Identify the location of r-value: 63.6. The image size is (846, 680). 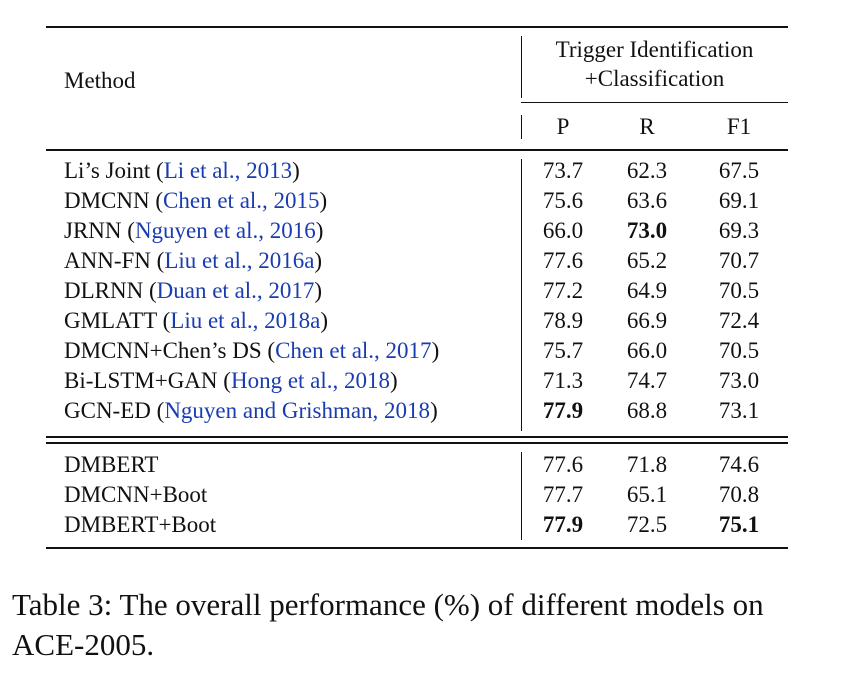
(647, 200).